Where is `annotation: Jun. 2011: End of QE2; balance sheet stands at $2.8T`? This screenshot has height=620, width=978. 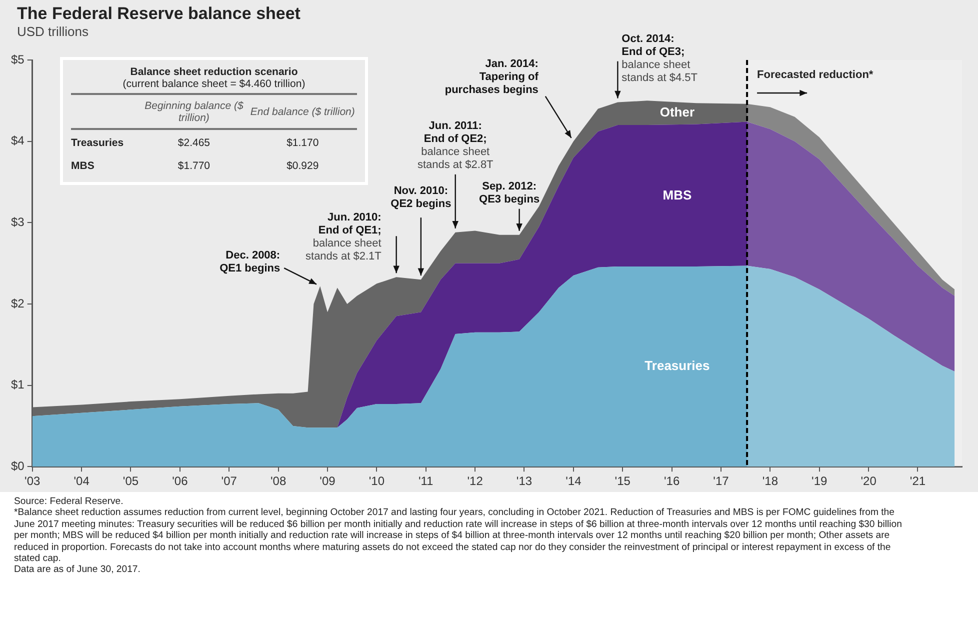
annotation: Jun. 2011: End of QE2; balance sheet stands at $2.8T is located at coordinates (455, 145).